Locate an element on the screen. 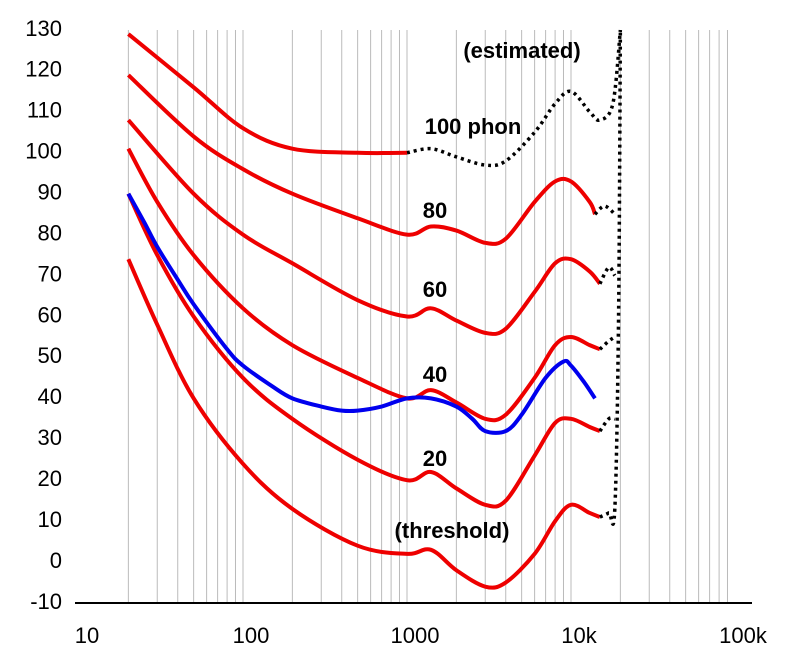 The width and height of the screenshot is (800, 672). x-tick-label: 10k is located at coordinates (579, 635).